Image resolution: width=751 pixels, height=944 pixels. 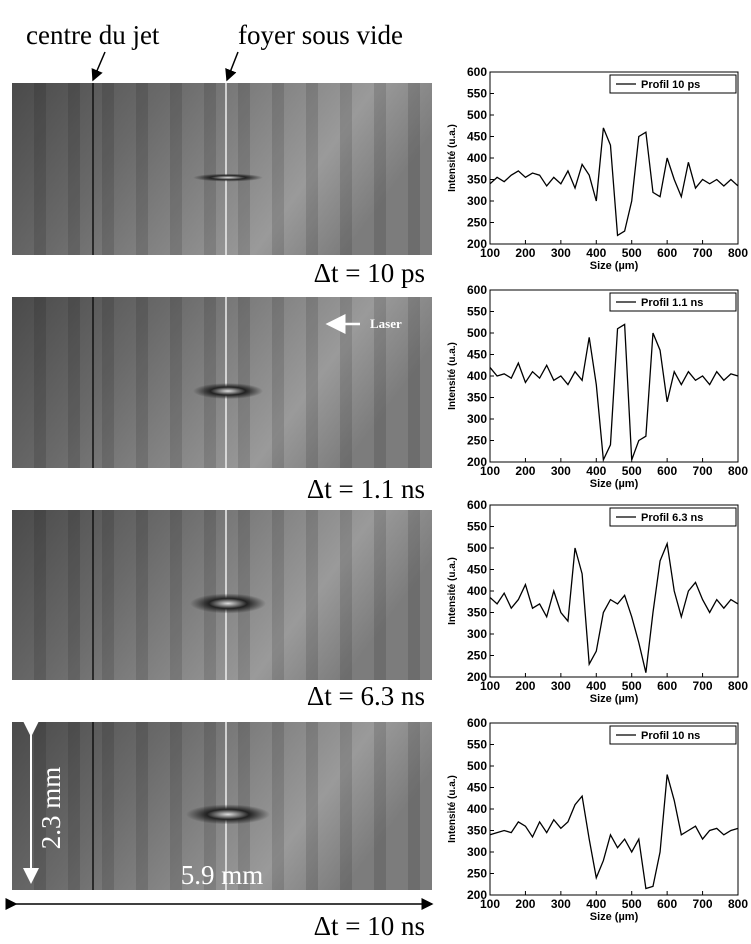 What do you see at coordinates (369, 273) in the screenshot?
I see `delay-label: Δt = 10 ps` at bounding box center [369, 273].